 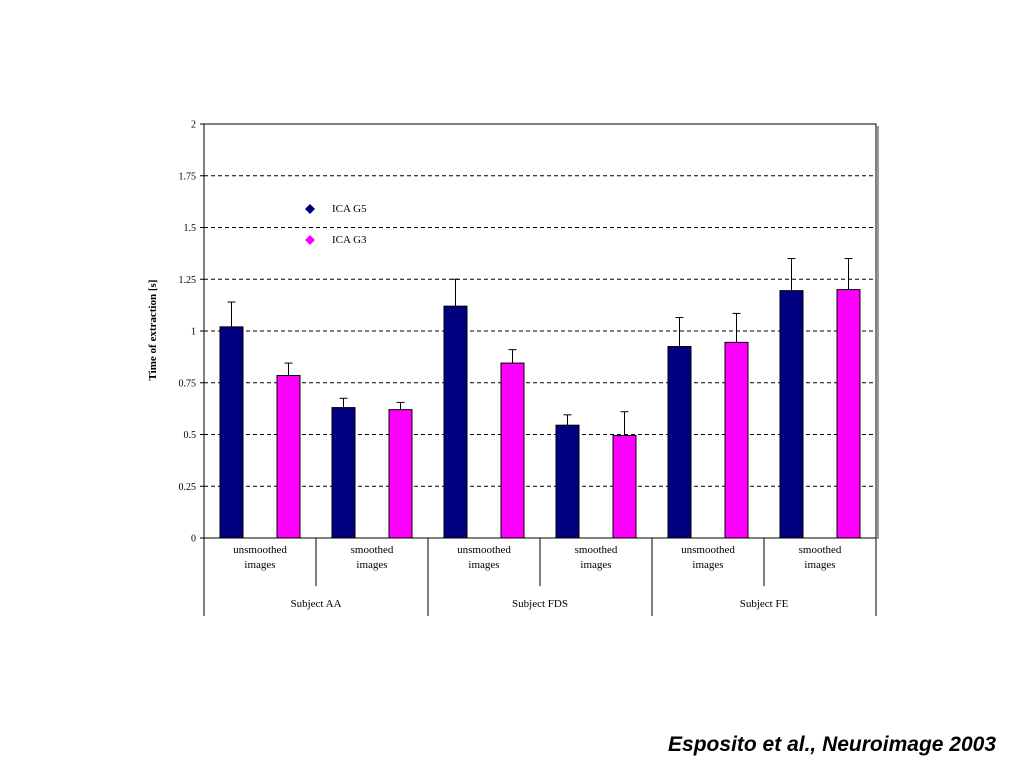 What do you see at coordinates (153, 330) in the screenshot?
I see `y-axis-label: Time of extraction [s]` at bounding box center [153, 330].